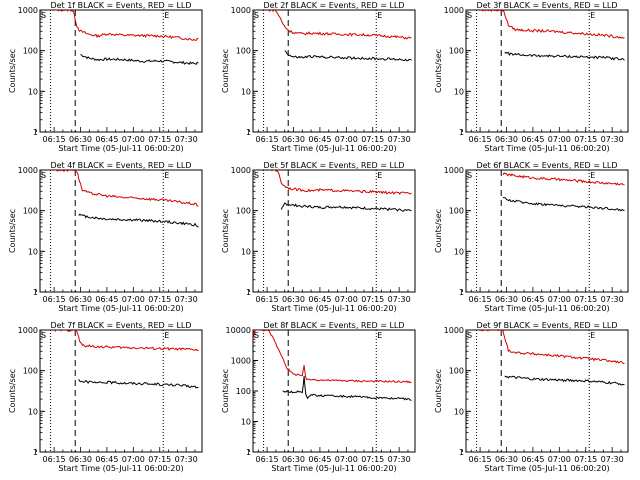  Describe the element at coordinates (333, 165) in the screenshot. I see `chart-title: Det 5f BLACK = Events, RED = LLD` at that location.